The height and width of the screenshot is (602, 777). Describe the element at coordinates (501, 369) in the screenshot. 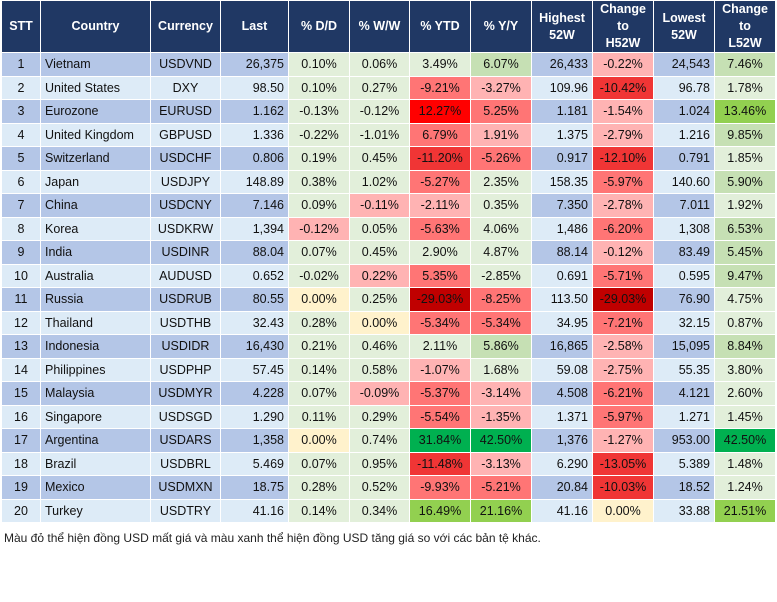

I see `cell-pct-yy: 1.68%` at that location.